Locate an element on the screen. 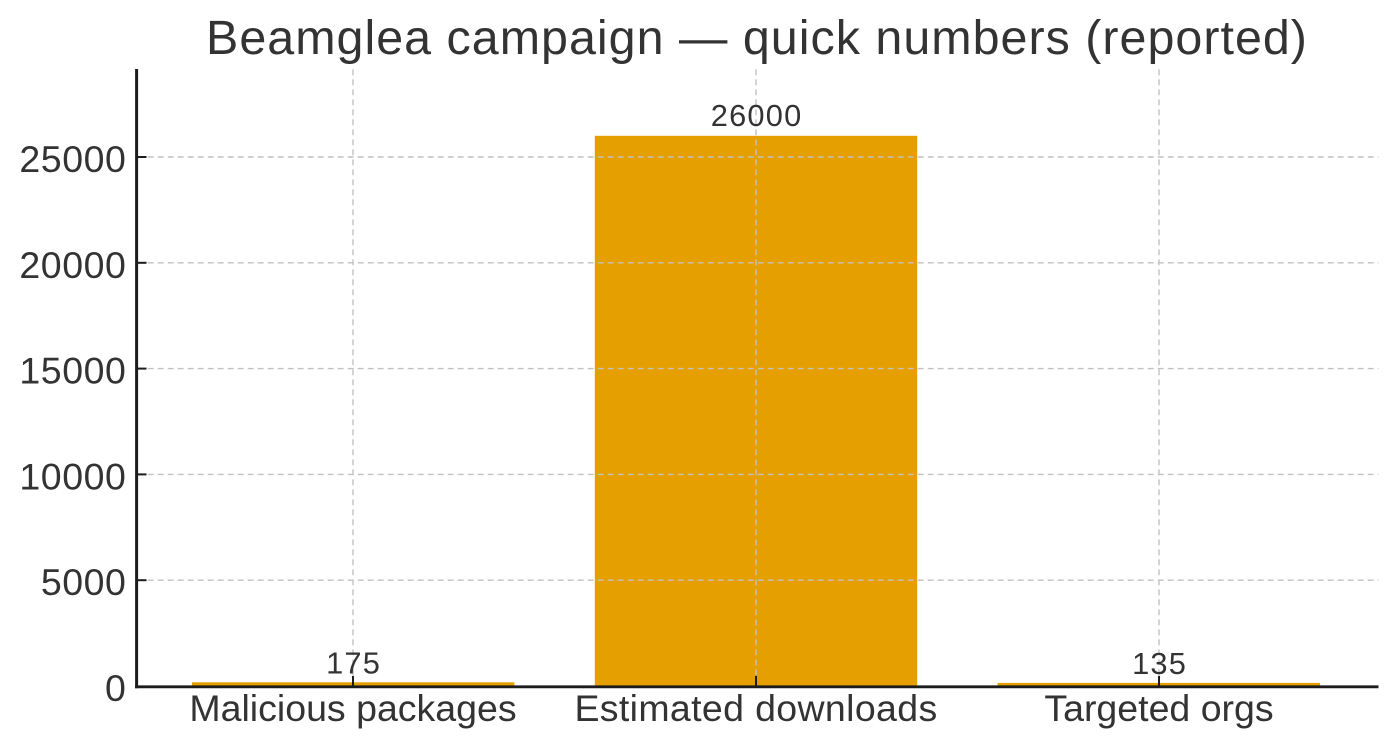  svg-text: 26000 is located at coordinates (757, 115).